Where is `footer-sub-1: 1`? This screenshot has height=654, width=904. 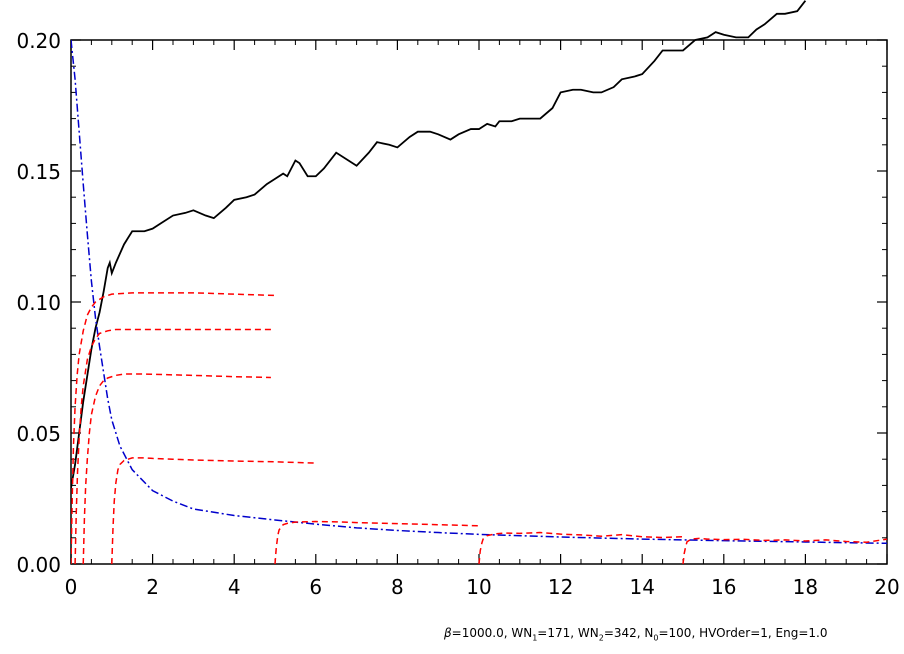 footer-sub-1: 1 is located at coordinates (535, 638).